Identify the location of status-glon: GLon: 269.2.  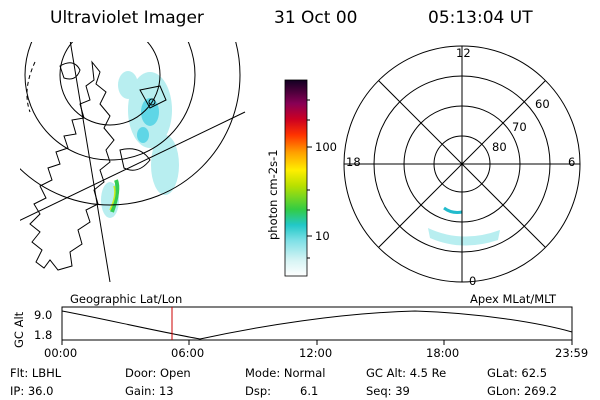
(522, 391).